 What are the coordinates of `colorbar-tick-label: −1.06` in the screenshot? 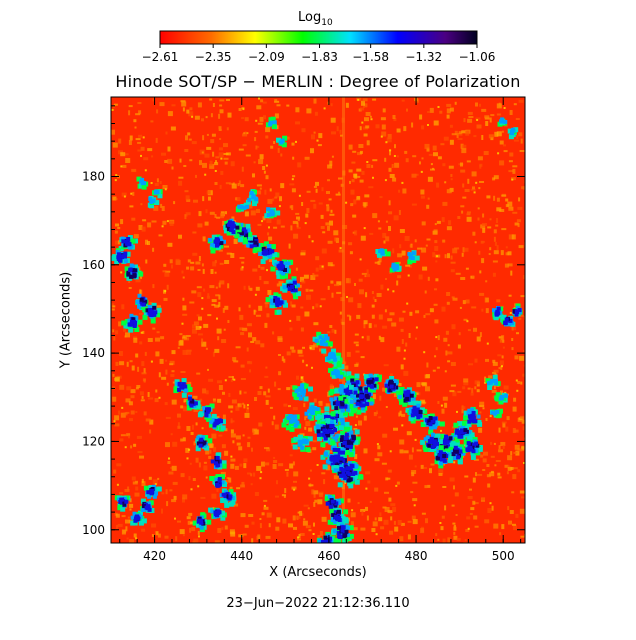 It's located at (477, 57).